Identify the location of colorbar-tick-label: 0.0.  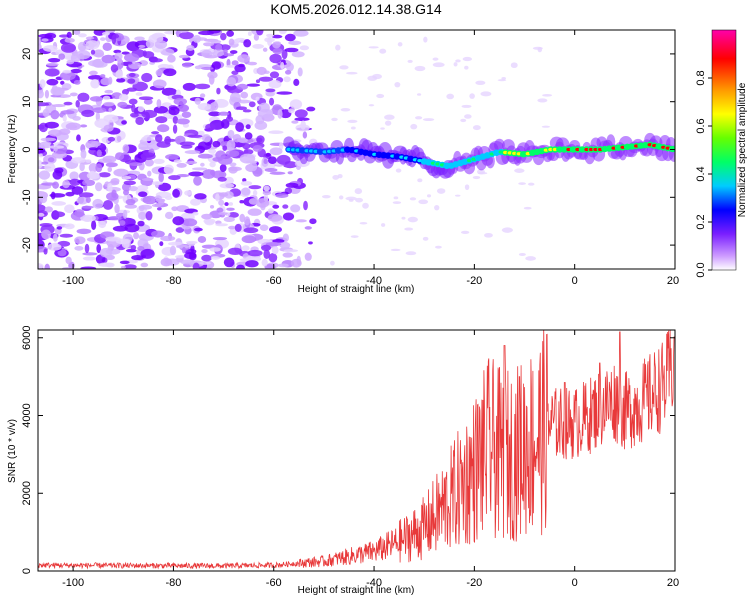
(701, 269).